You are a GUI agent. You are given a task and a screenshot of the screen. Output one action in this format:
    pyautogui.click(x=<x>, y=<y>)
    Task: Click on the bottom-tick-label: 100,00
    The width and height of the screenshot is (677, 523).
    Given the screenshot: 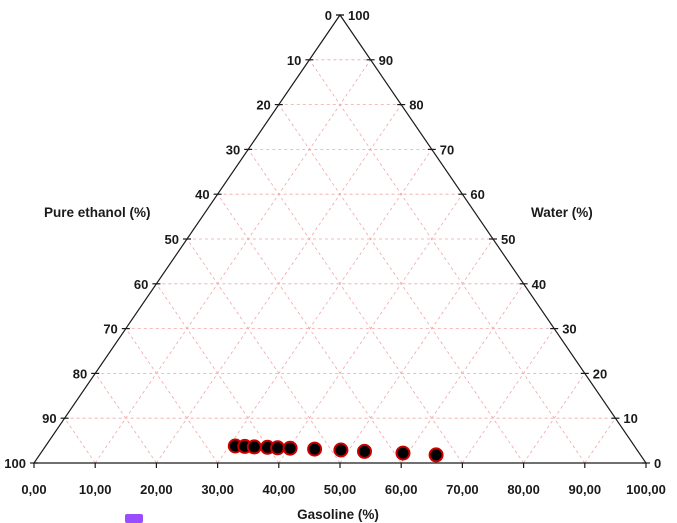 What is the action you would take?
    pyautogui.click(x=646, y=489)
    